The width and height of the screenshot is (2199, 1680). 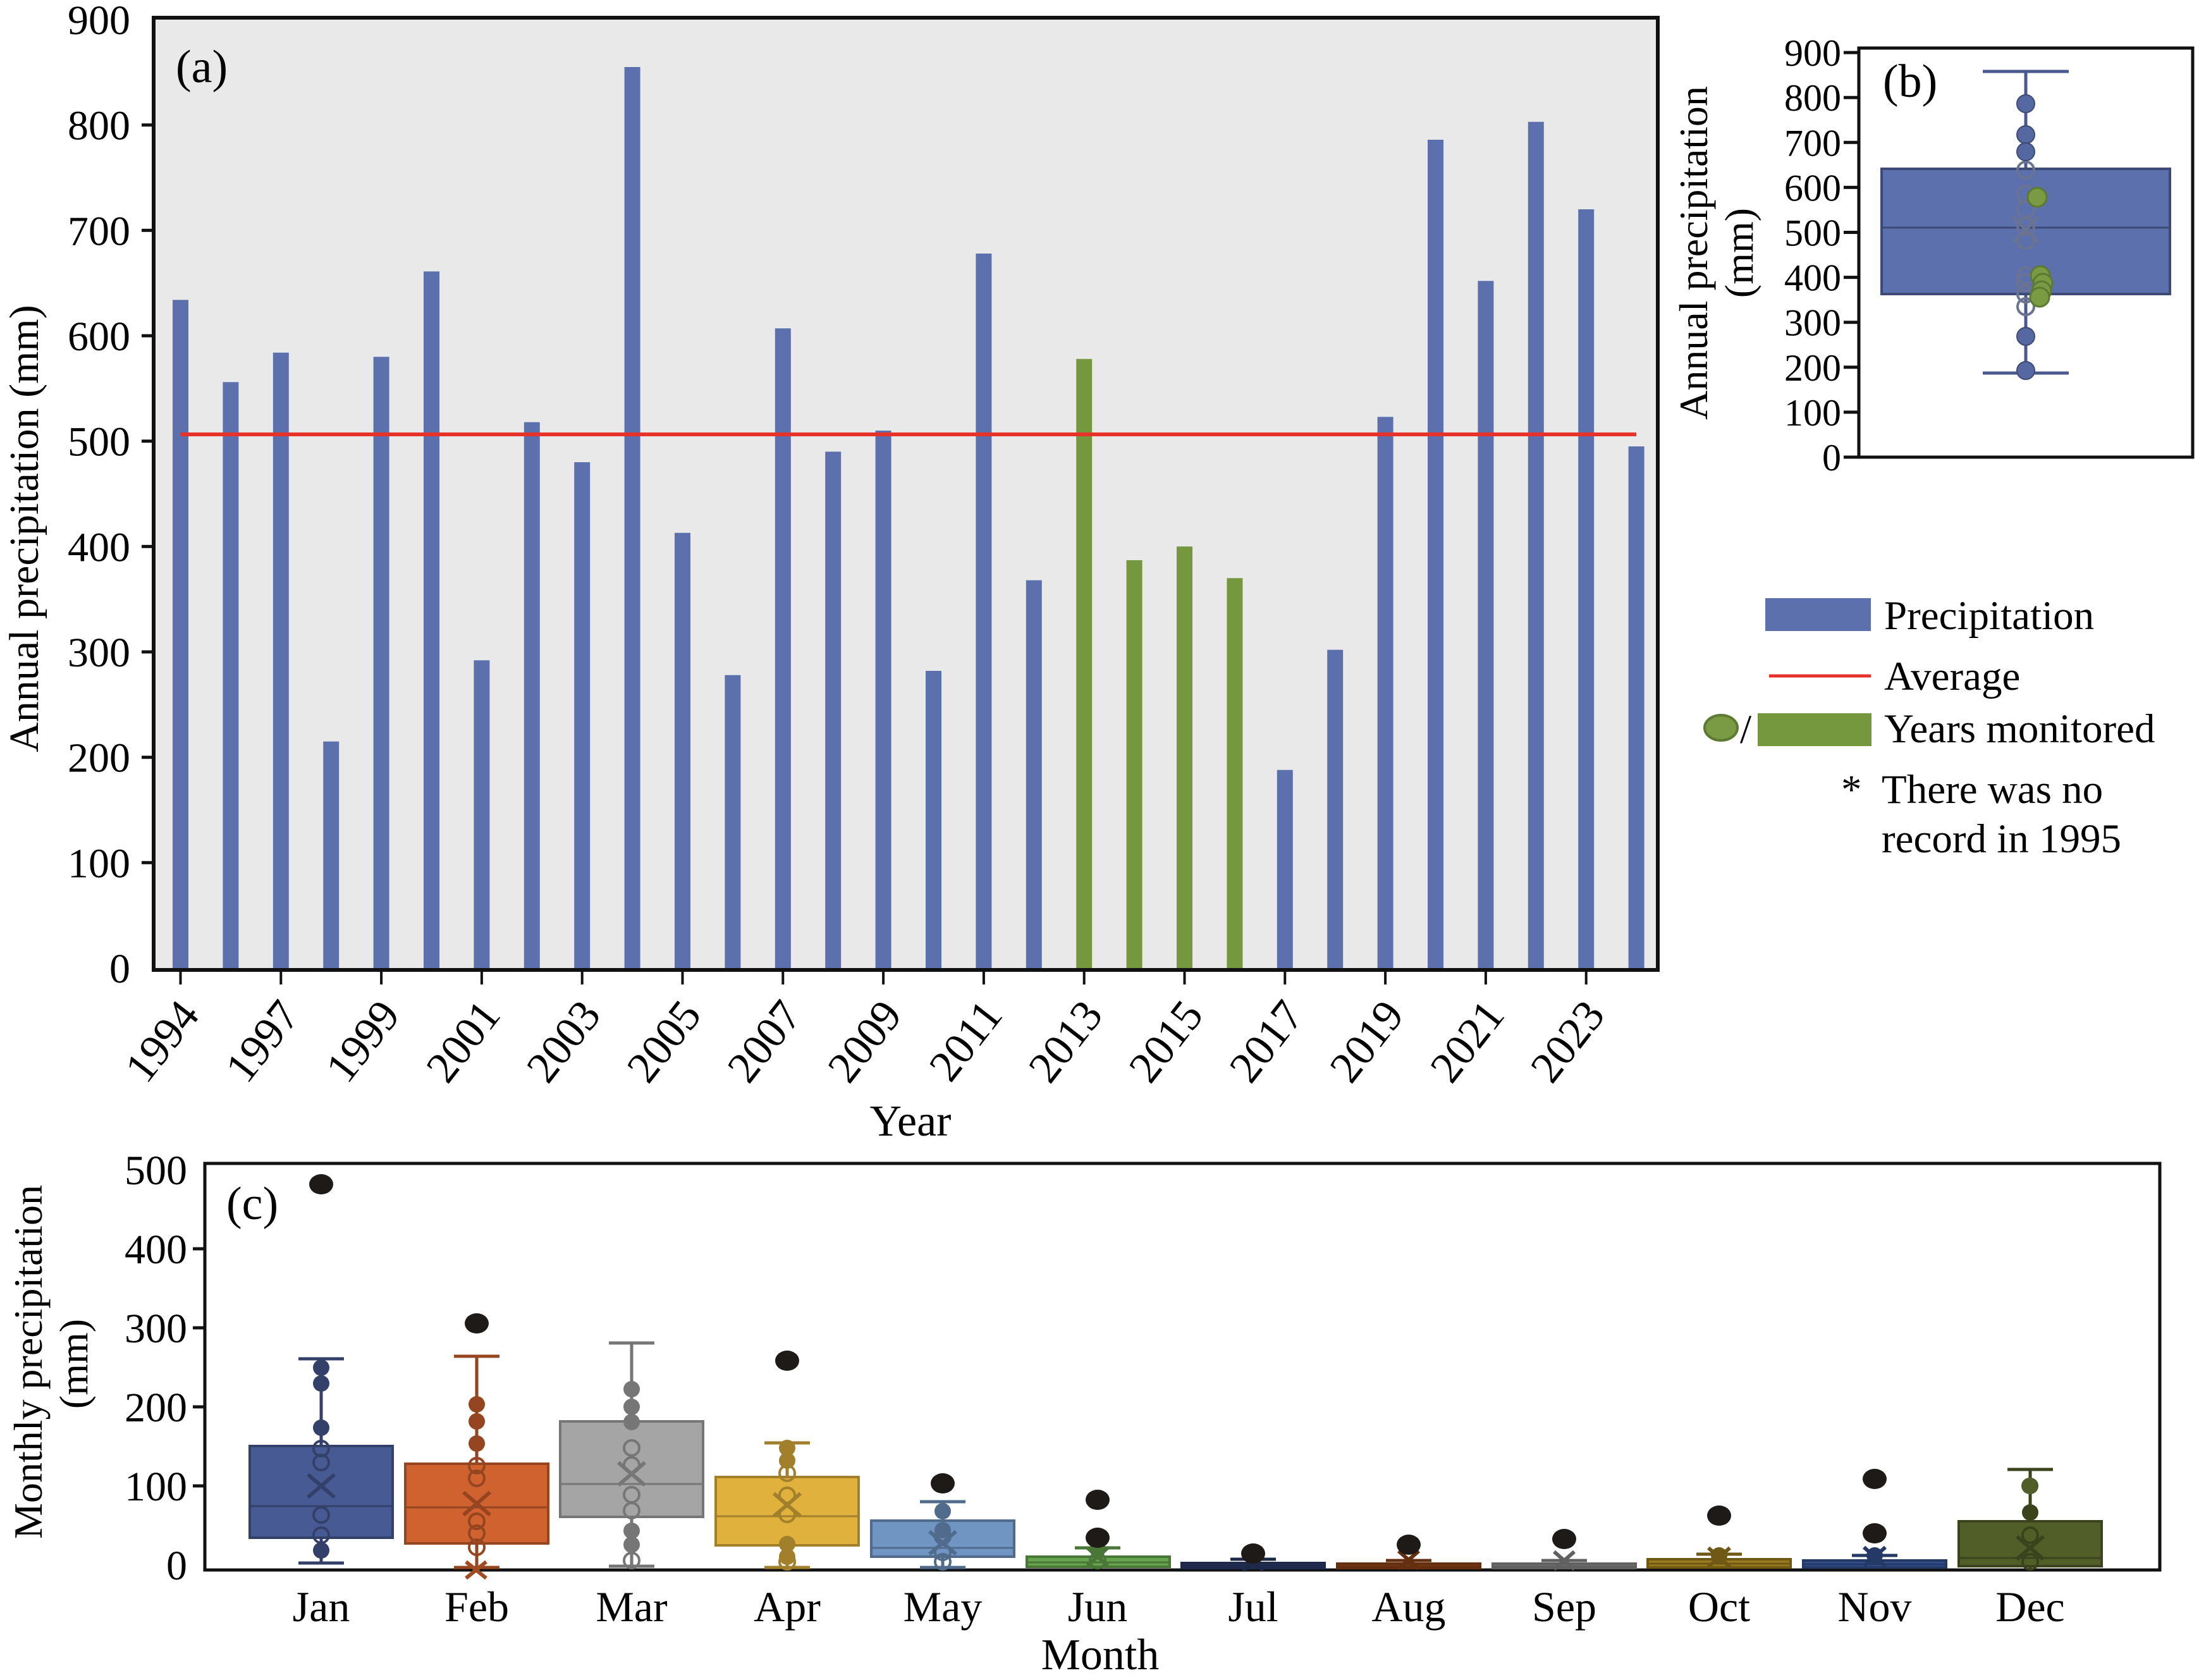 What do you see at coordinates (1719, 1607) in the screenshot?
I see `svg-text: Oct` at bounding box center [1719, 1607].